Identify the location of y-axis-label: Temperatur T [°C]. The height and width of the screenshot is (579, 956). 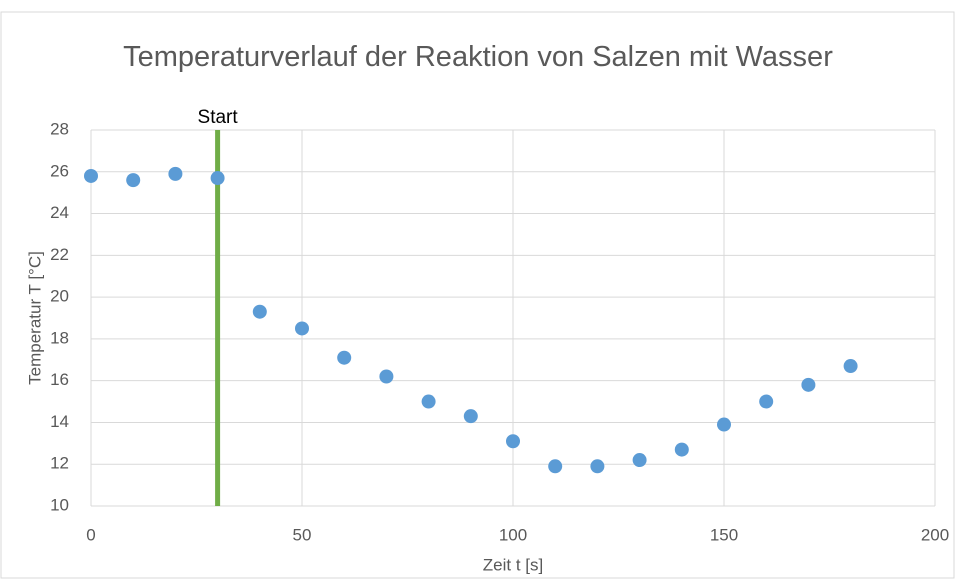
(34, 318).